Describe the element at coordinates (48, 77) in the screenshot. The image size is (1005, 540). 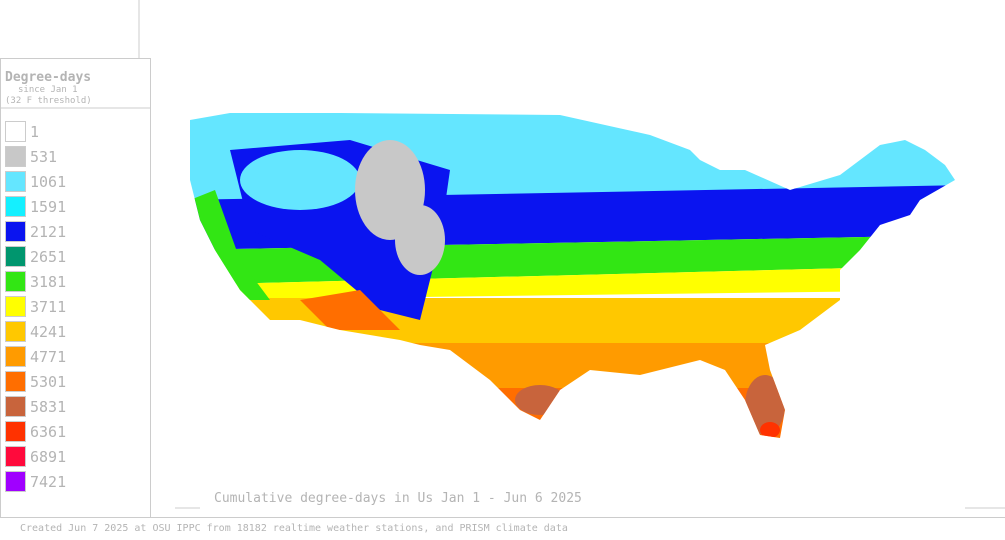
I see `legend-title: Degree-days` at that location.